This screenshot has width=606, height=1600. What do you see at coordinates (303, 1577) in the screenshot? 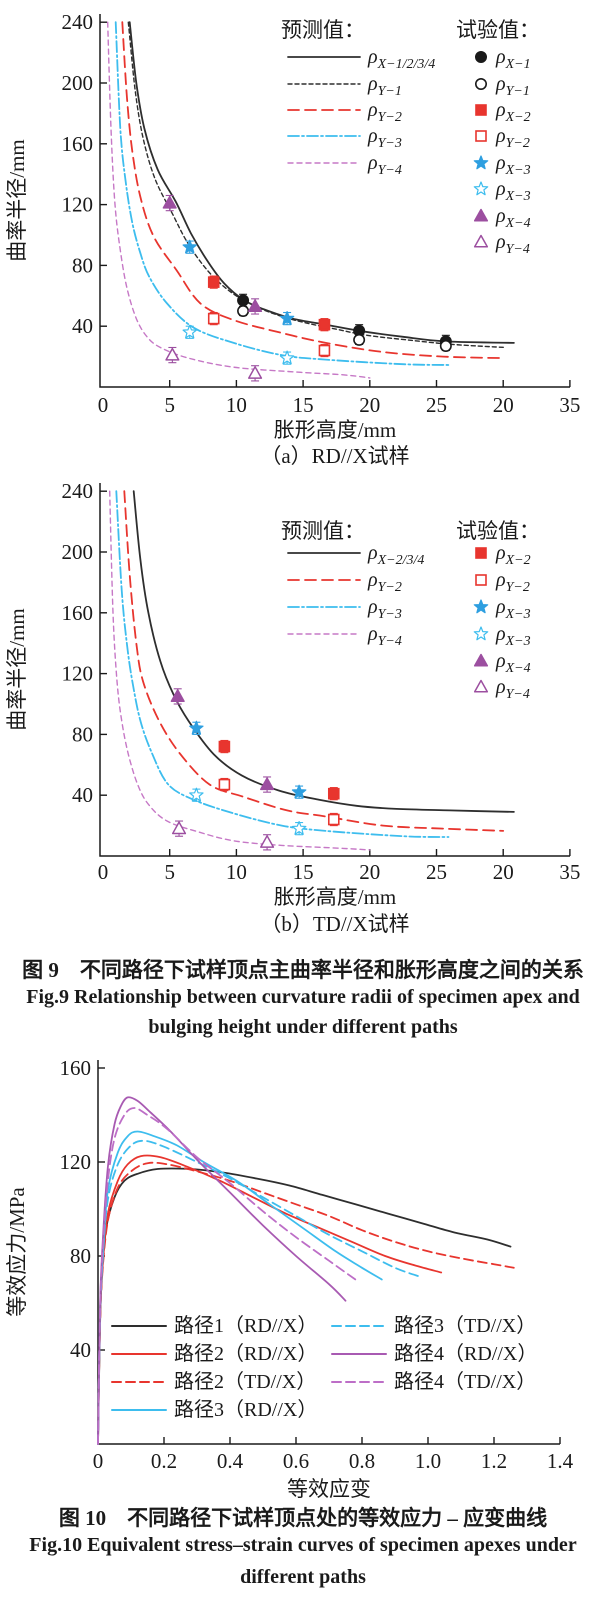
I see `fig10-caption-en-line2: different paths` at bounding box center [303, 1577].